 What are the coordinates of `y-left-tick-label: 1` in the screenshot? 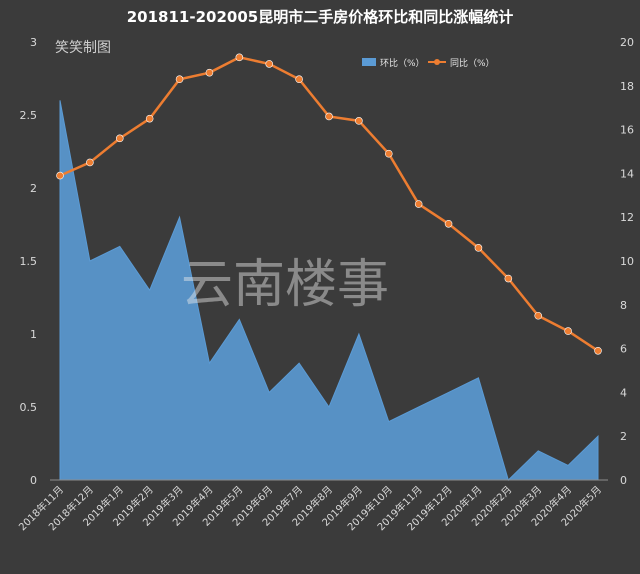 It's located at (33, 334).